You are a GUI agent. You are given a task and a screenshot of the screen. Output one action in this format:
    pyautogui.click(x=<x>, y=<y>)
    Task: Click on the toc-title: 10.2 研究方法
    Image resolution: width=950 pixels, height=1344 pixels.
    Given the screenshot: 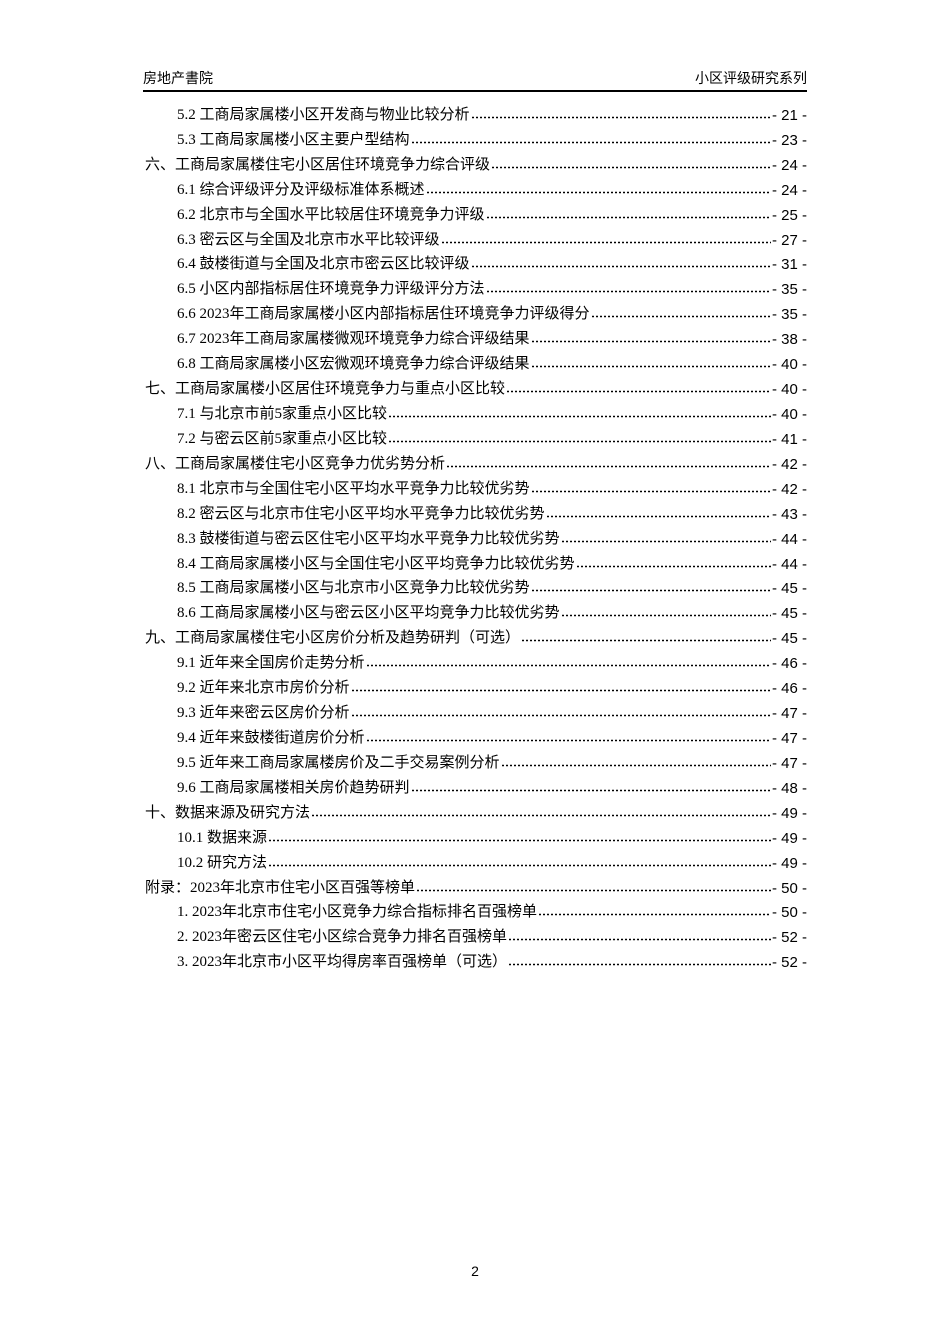 What is the action you would take?
    pyautogui.click(x=222, y=862)
    